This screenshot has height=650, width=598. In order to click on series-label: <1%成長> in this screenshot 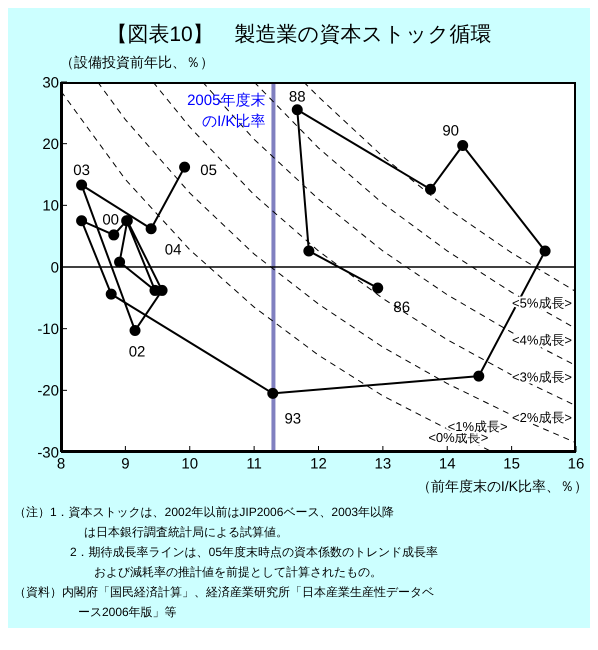, I will do `click(478, 426)`.